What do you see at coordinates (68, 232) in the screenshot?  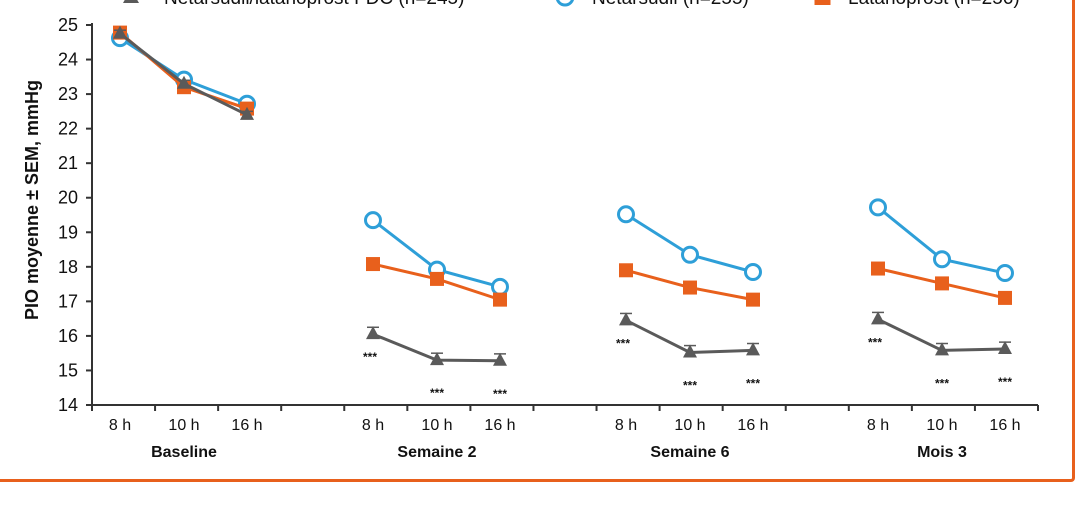 I see `y-tick-label: 19` at bounding box center [68, 232].